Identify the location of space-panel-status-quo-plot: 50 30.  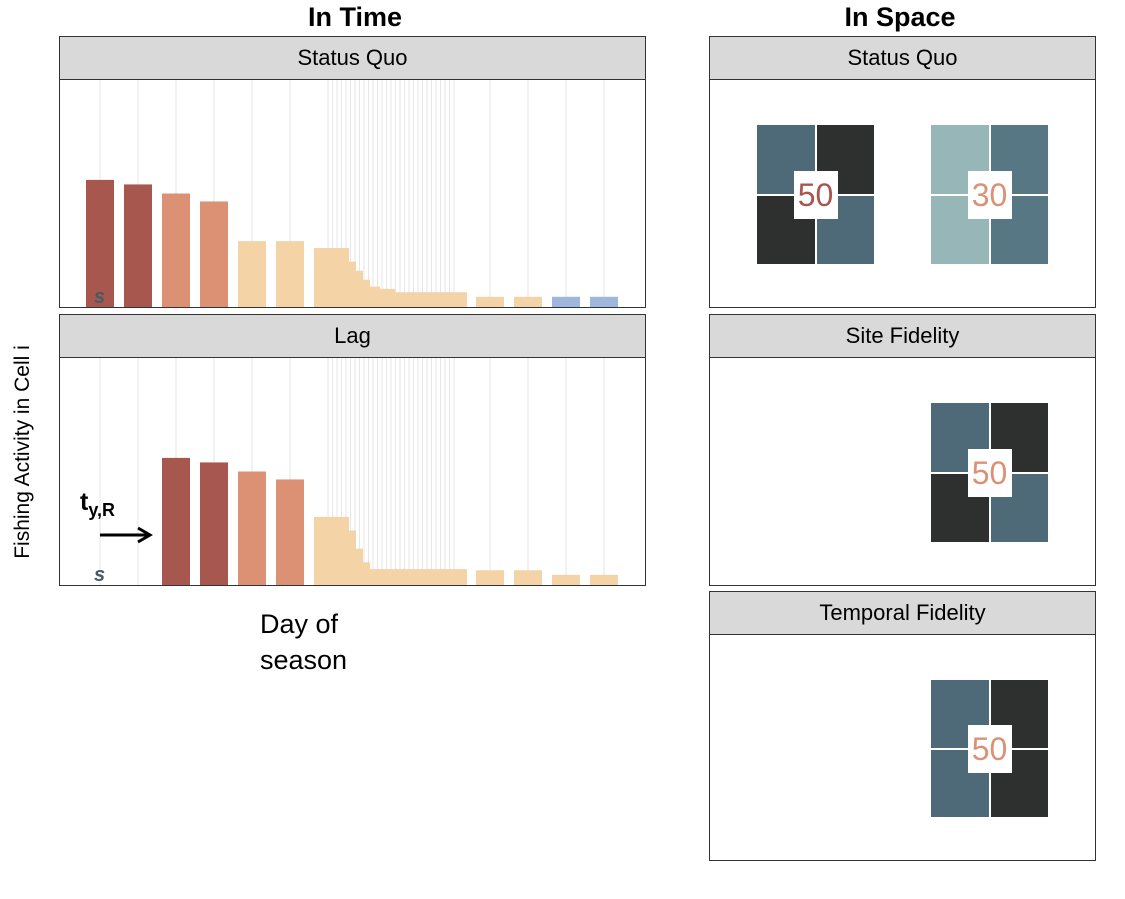
(902, 193).